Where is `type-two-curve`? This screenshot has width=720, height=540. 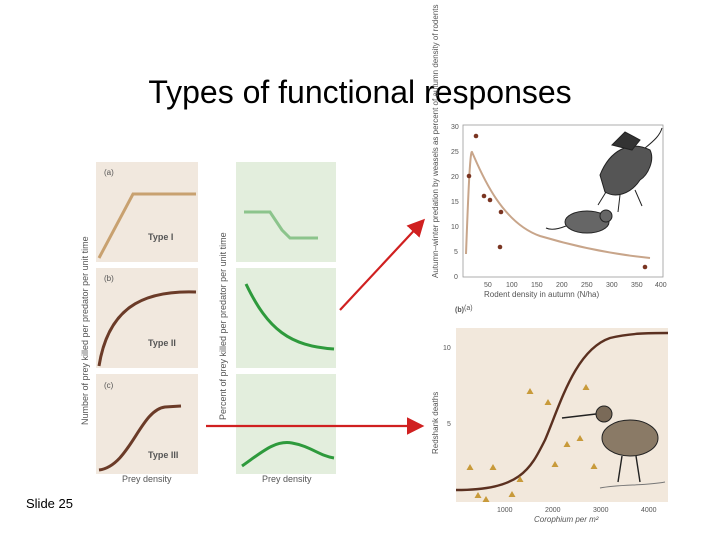
type-two-curve is located at coordinates (147, 328).